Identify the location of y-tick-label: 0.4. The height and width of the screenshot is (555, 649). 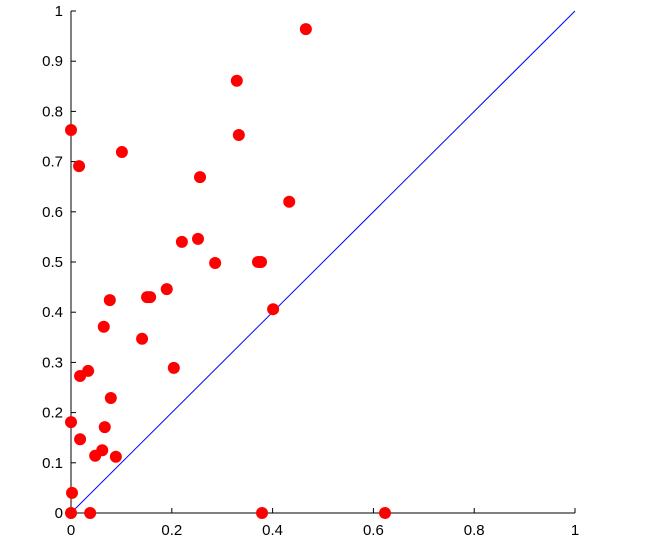
(52, 312).